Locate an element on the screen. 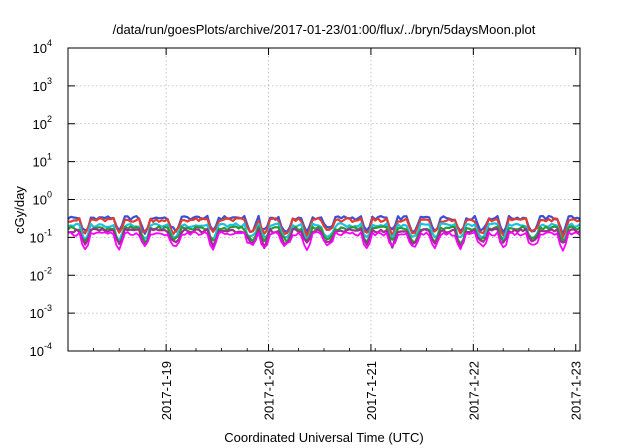  y-tick-exponent: 2 is located at coordinates (49, 119).